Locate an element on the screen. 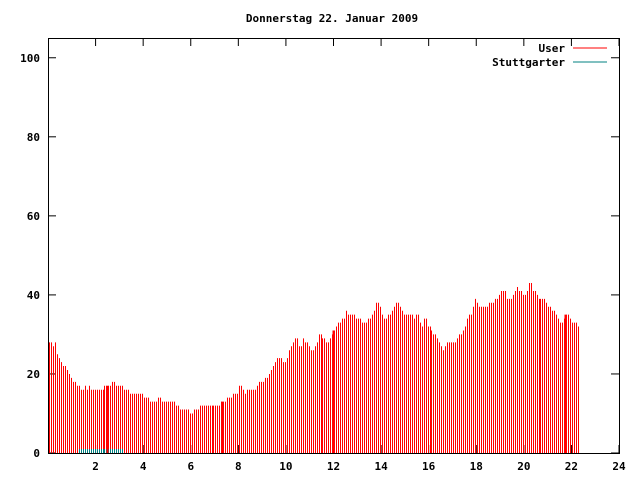 The image size is (640, 480). y-tick-label: 80 is located at coordinates (33, 137).